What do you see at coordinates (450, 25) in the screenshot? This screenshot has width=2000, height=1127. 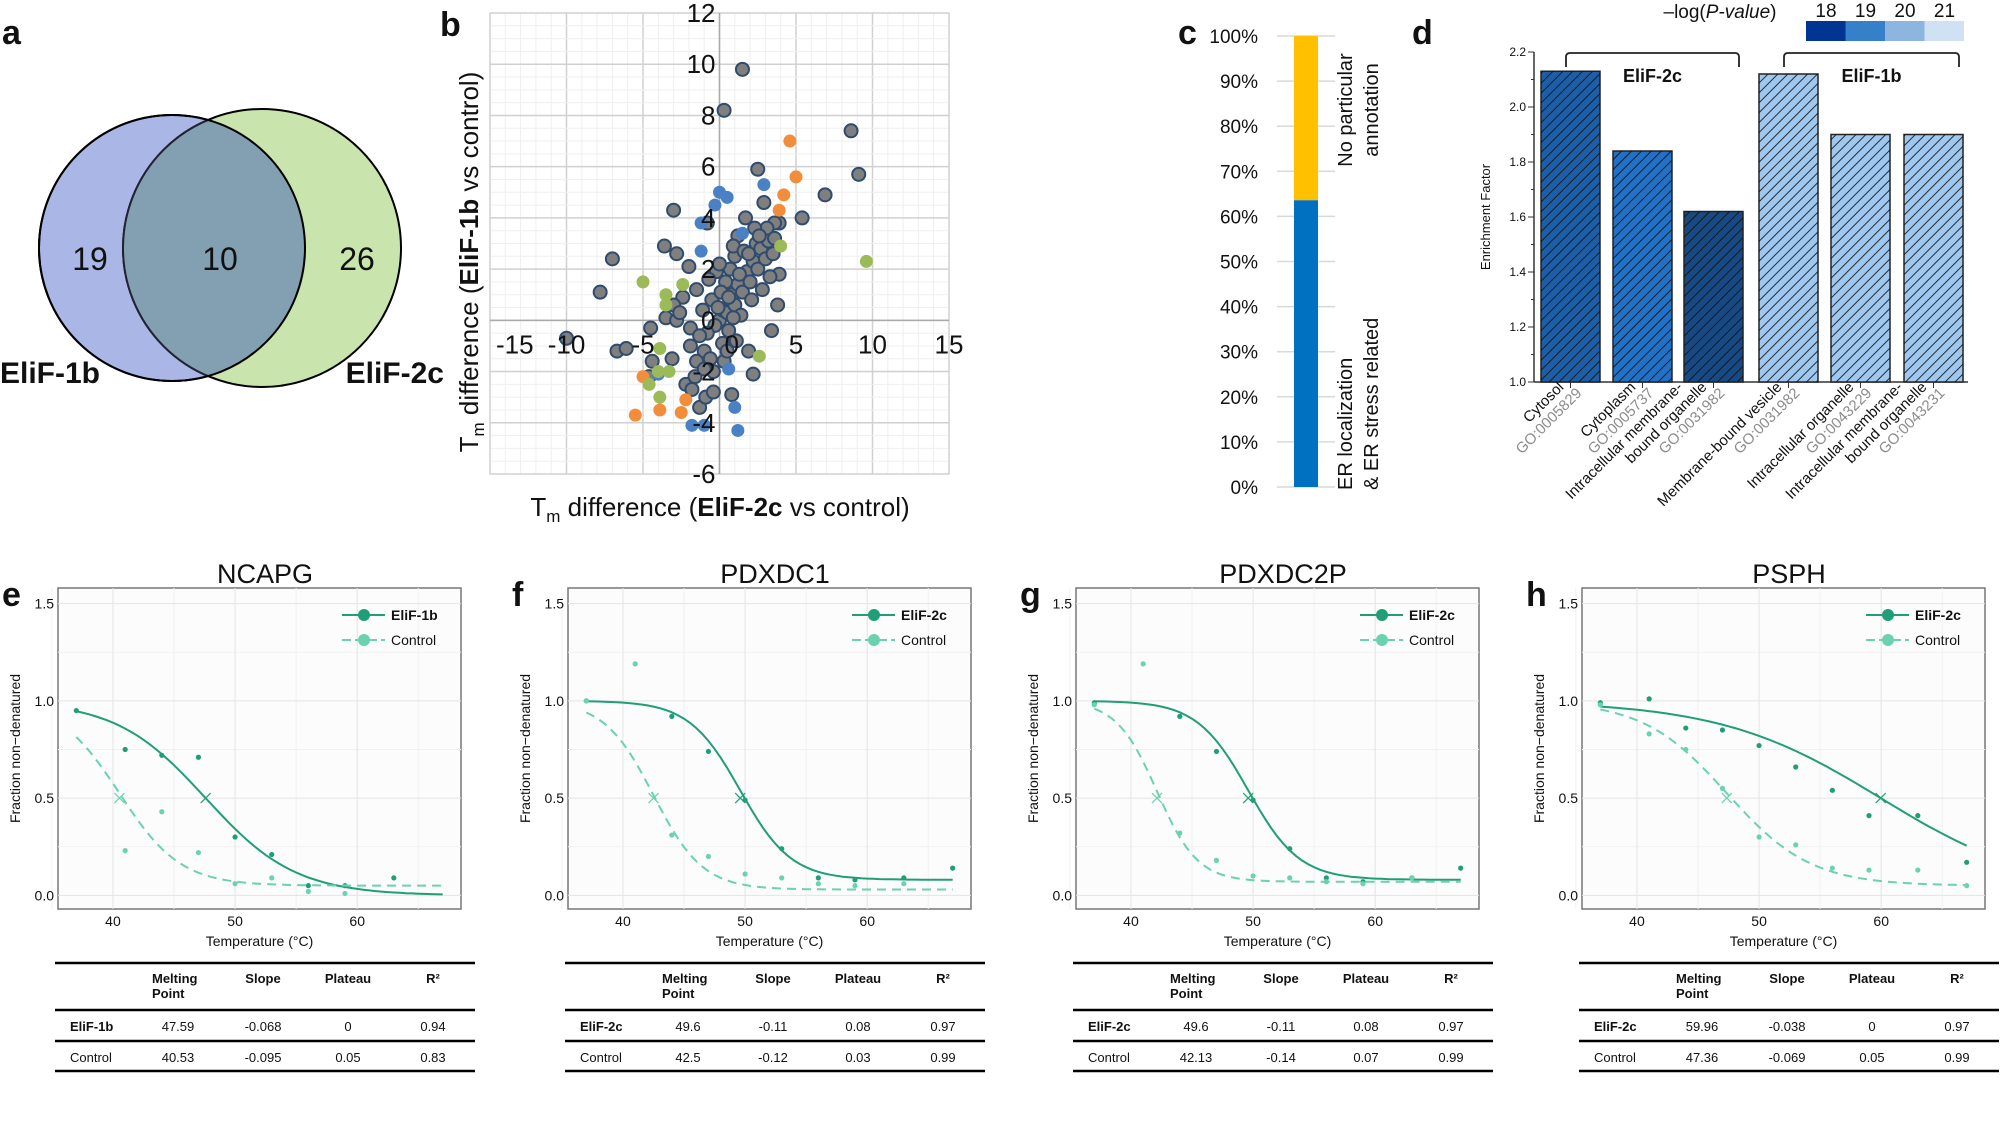 I see `panel-label-b: b` at bounding box center [450, 25].